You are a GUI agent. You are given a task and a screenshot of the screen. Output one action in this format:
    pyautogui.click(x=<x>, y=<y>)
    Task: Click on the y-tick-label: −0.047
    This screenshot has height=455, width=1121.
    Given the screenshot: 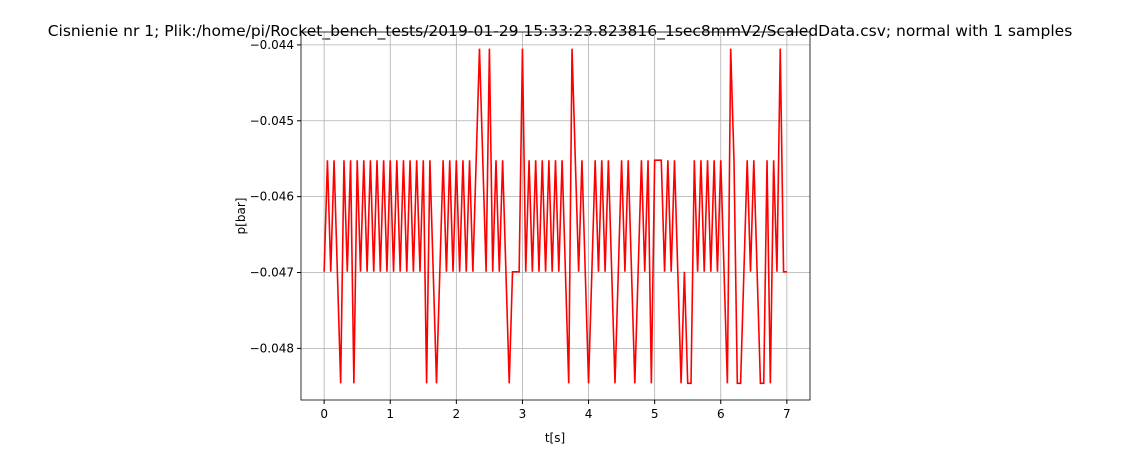 What is the action you would take?
    pyautogui.click(x=272, y=273)
    